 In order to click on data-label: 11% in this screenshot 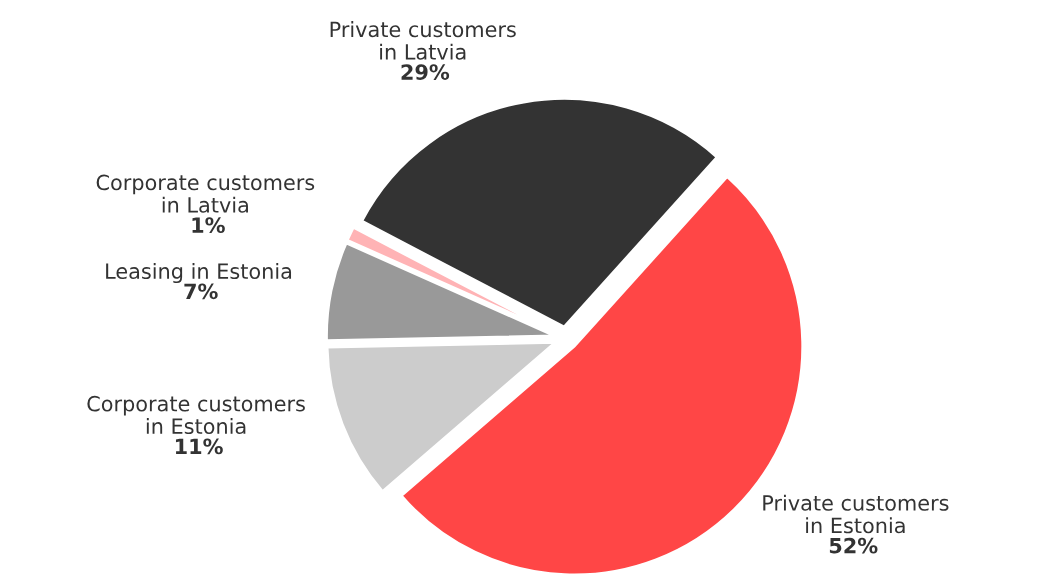, I will do `click(199, 446)`.